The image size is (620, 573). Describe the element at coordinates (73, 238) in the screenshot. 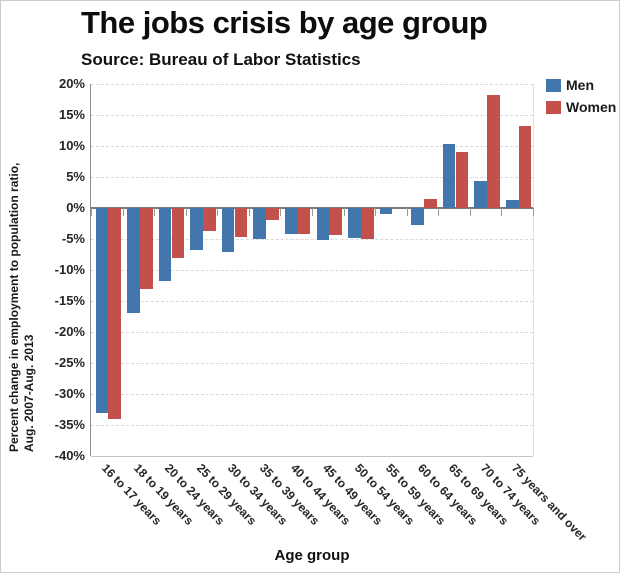

I see `y-tick-label--5%: -5%` at that location.